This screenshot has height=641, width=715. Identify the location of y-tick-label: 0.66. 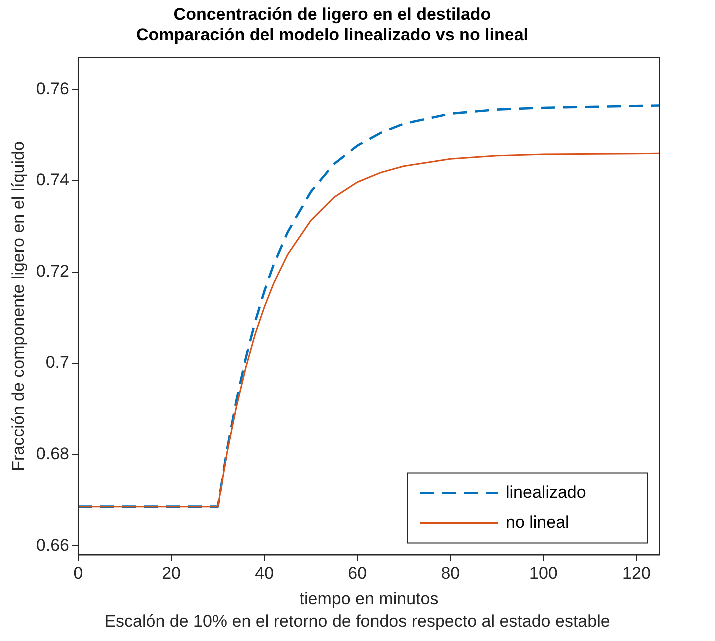
(53, 545).